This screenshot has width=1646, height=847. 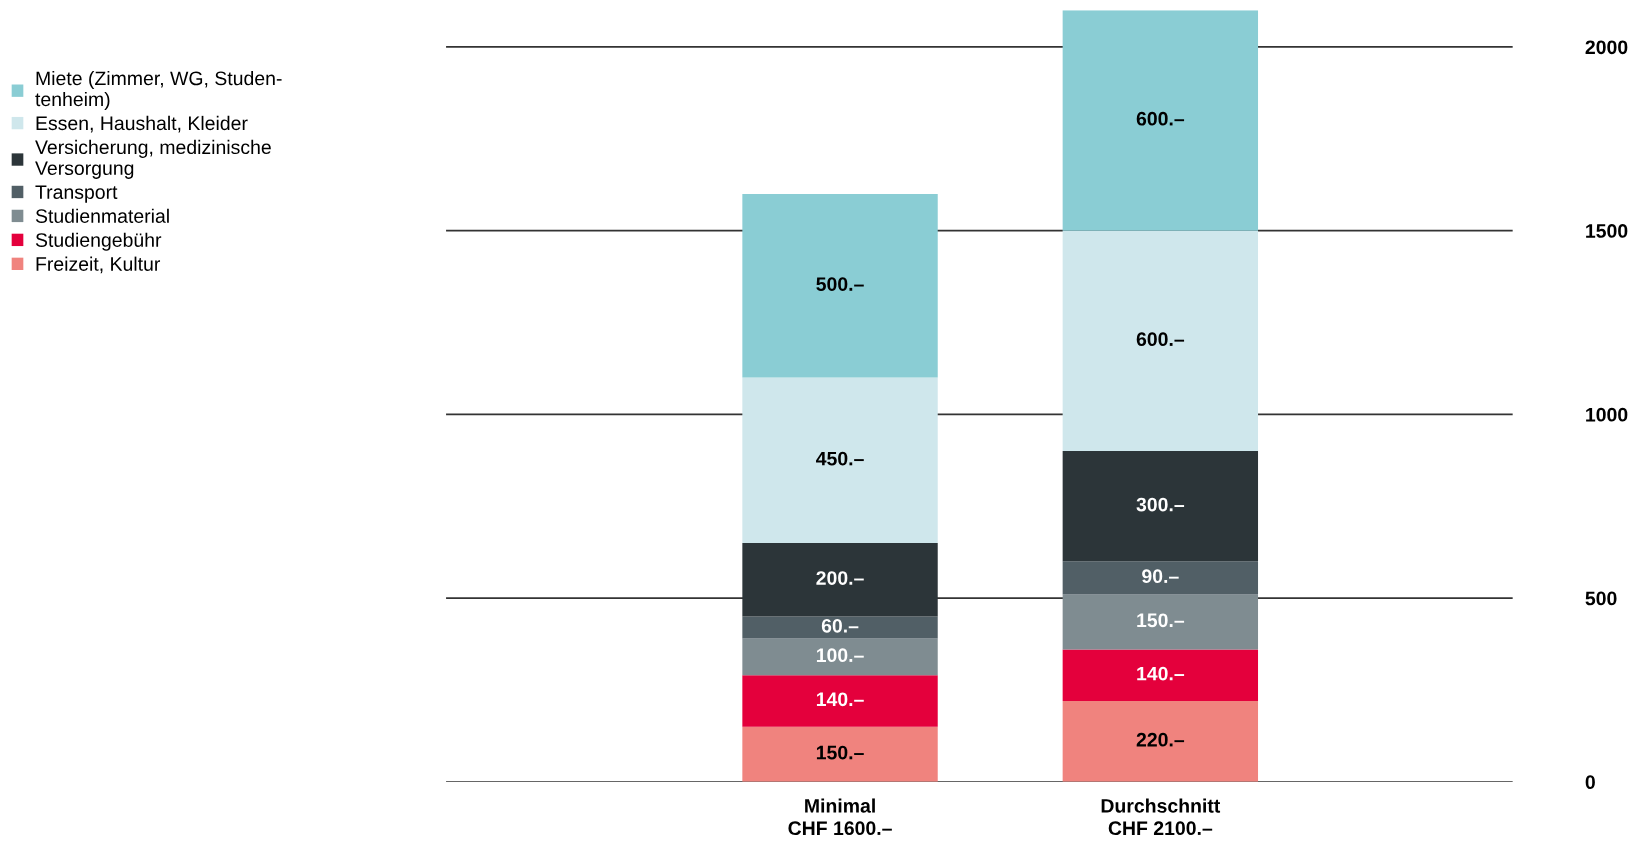 What do you see at coordinates (1161, 817) in the screenshot?
I see `x-tick-label: Durchschnitt CHF 2100.–` at bounding box center [1161, 817].